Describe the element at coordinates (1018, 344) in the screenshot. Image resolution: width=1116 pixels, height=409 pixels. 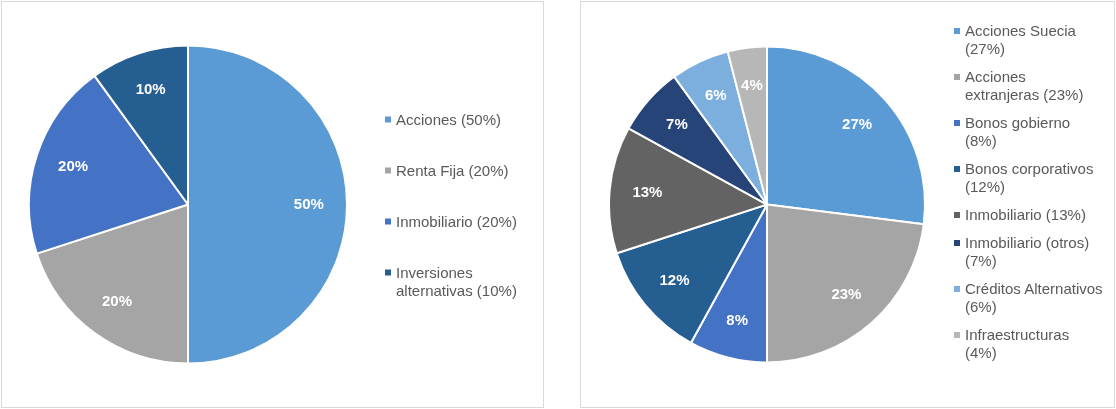
I see `legend-label: Infraestructuras (4%)` at that location.